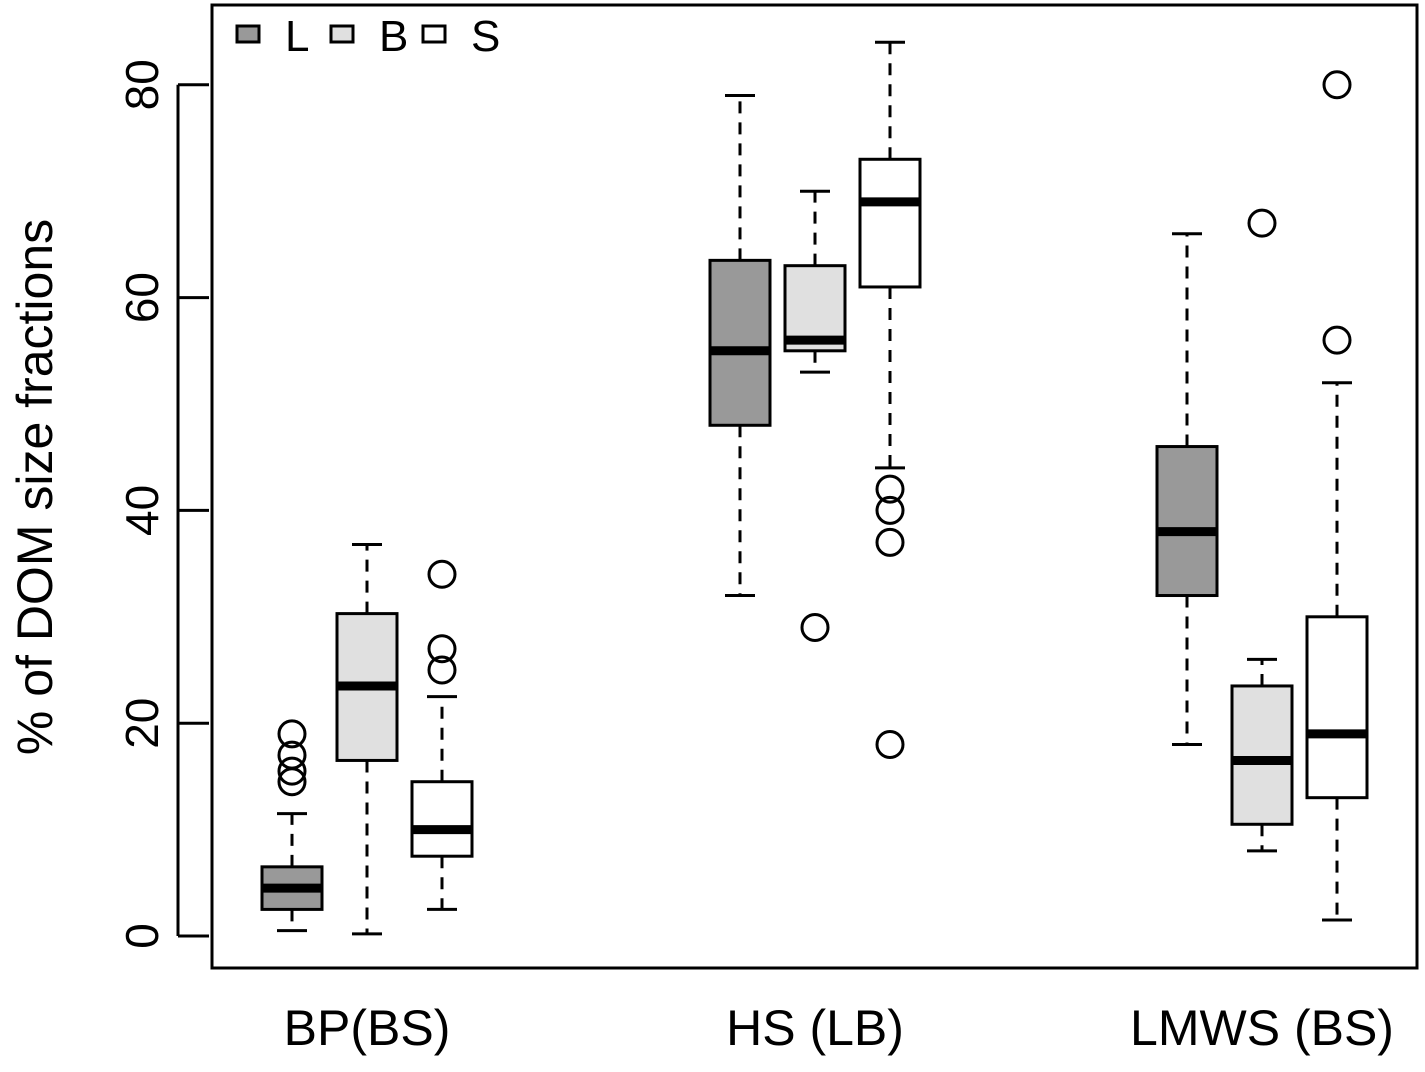 This screenshot has width=1425, height=1072. What do you see at coordinates (142, 510) in the screenshot?
I see `y-tick-label-40: 40` at bounding box center [142, 510].